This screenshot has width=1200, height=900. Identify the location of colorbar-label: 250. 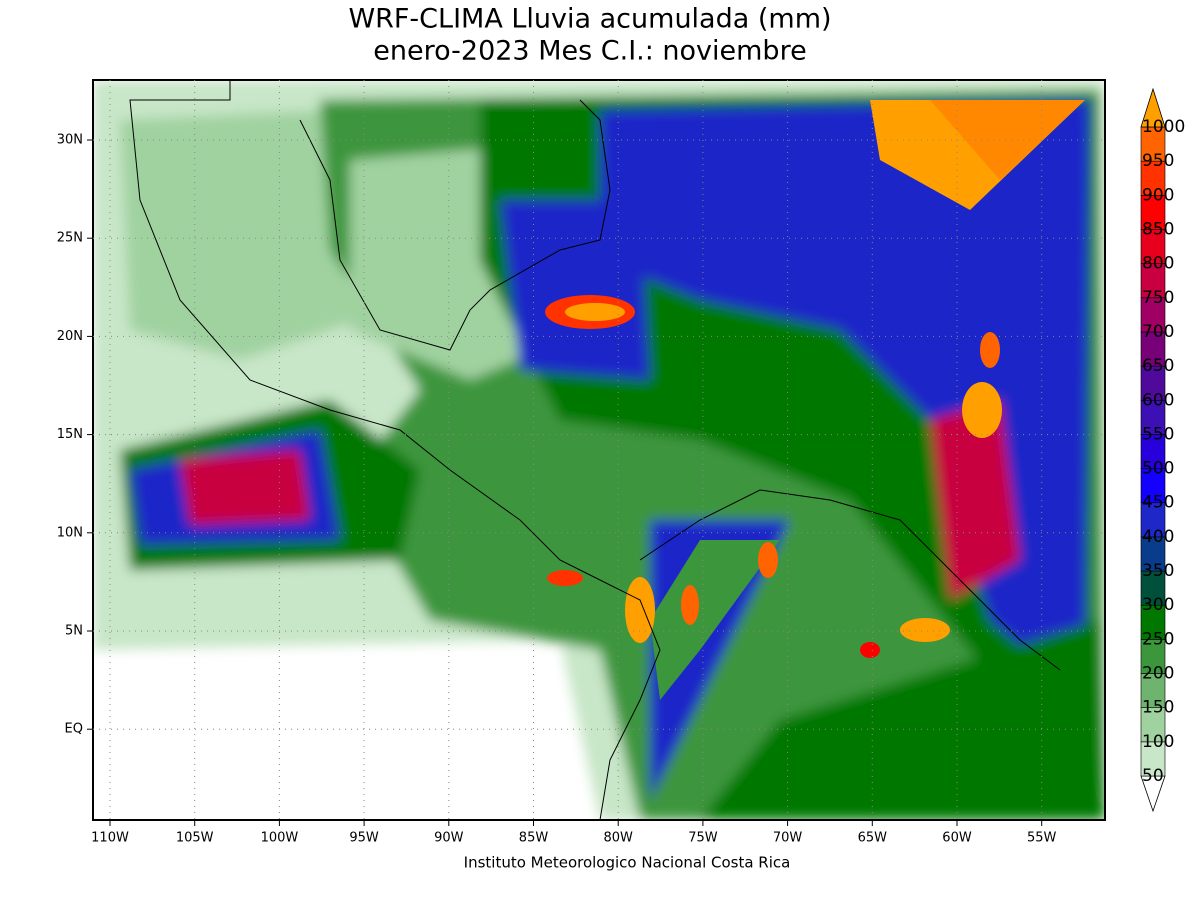
(1158, 639).